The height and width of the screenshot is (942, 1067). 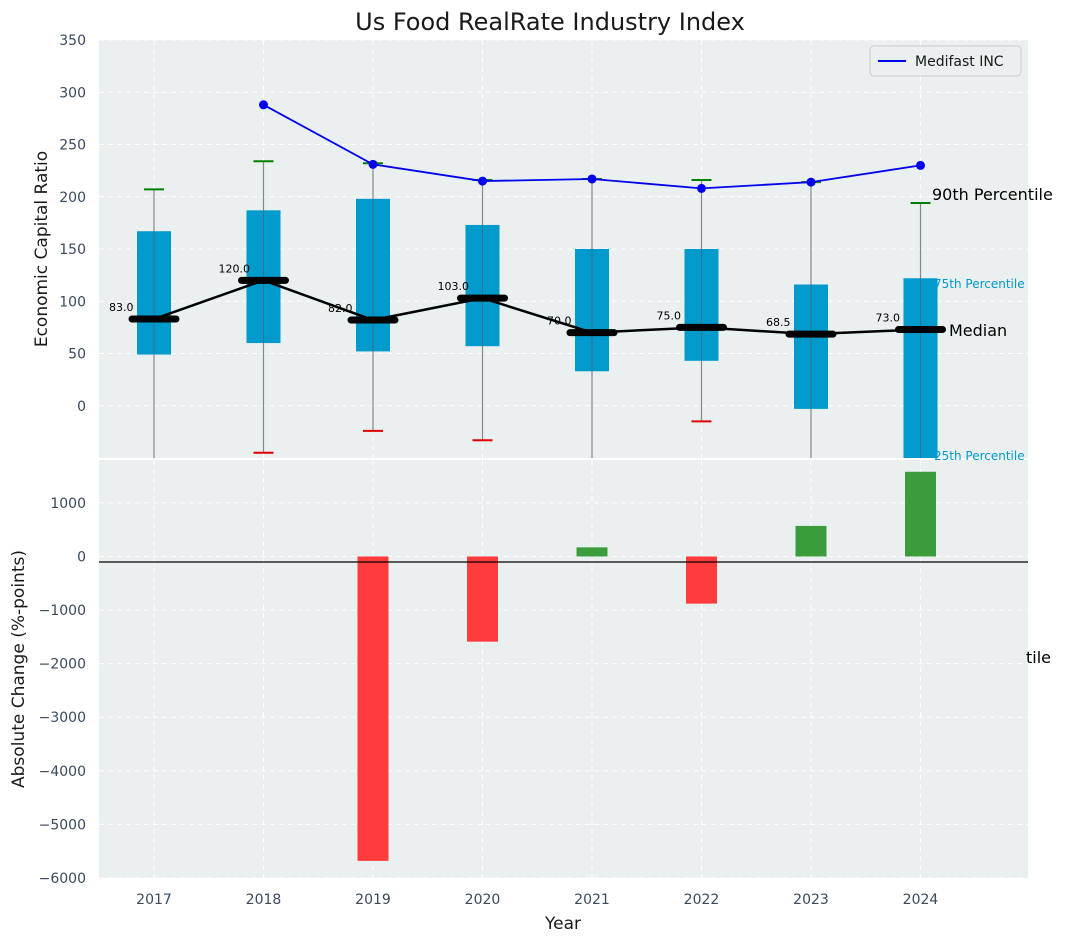 What do you see at coordinates (72, 198) in the screenshot?
I see `top-y-tick-label: 200` at bounding box center [72, 198].